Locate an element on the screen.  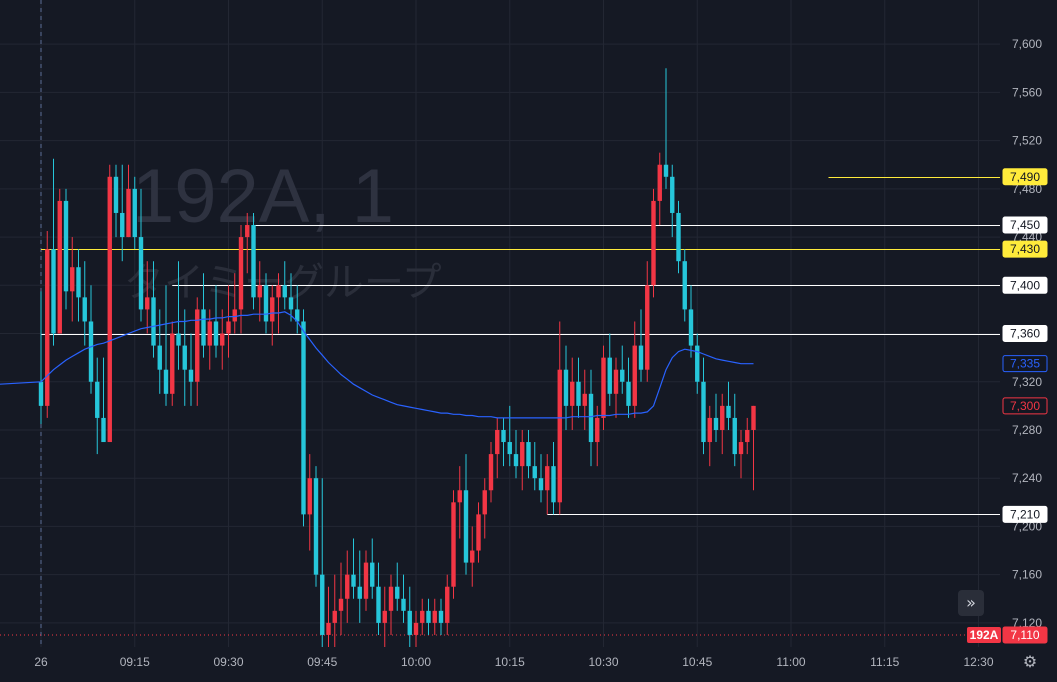
level-tag-label: 7,360 is located at coordinates (1025, 334).